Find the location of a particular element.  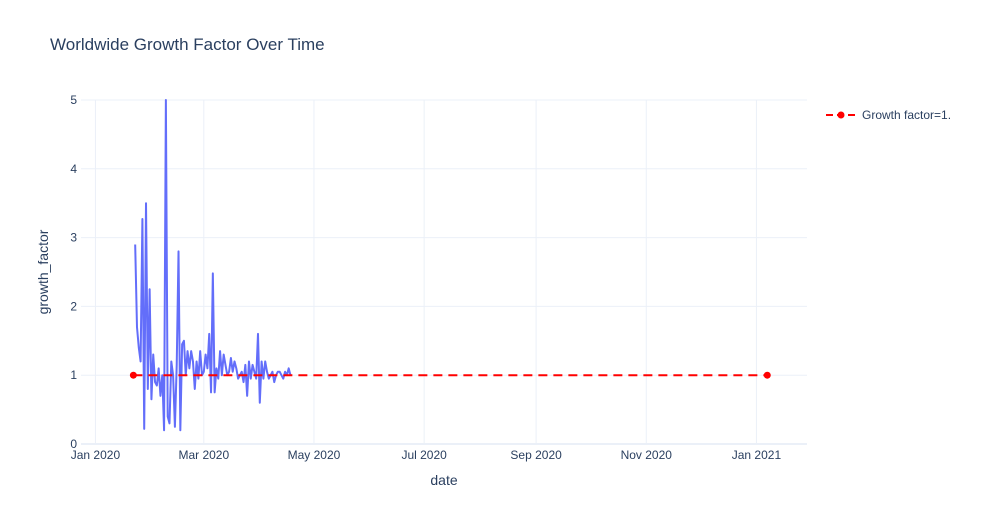

legend-item: Growth factor=1. is located at coordinates (888, 115).